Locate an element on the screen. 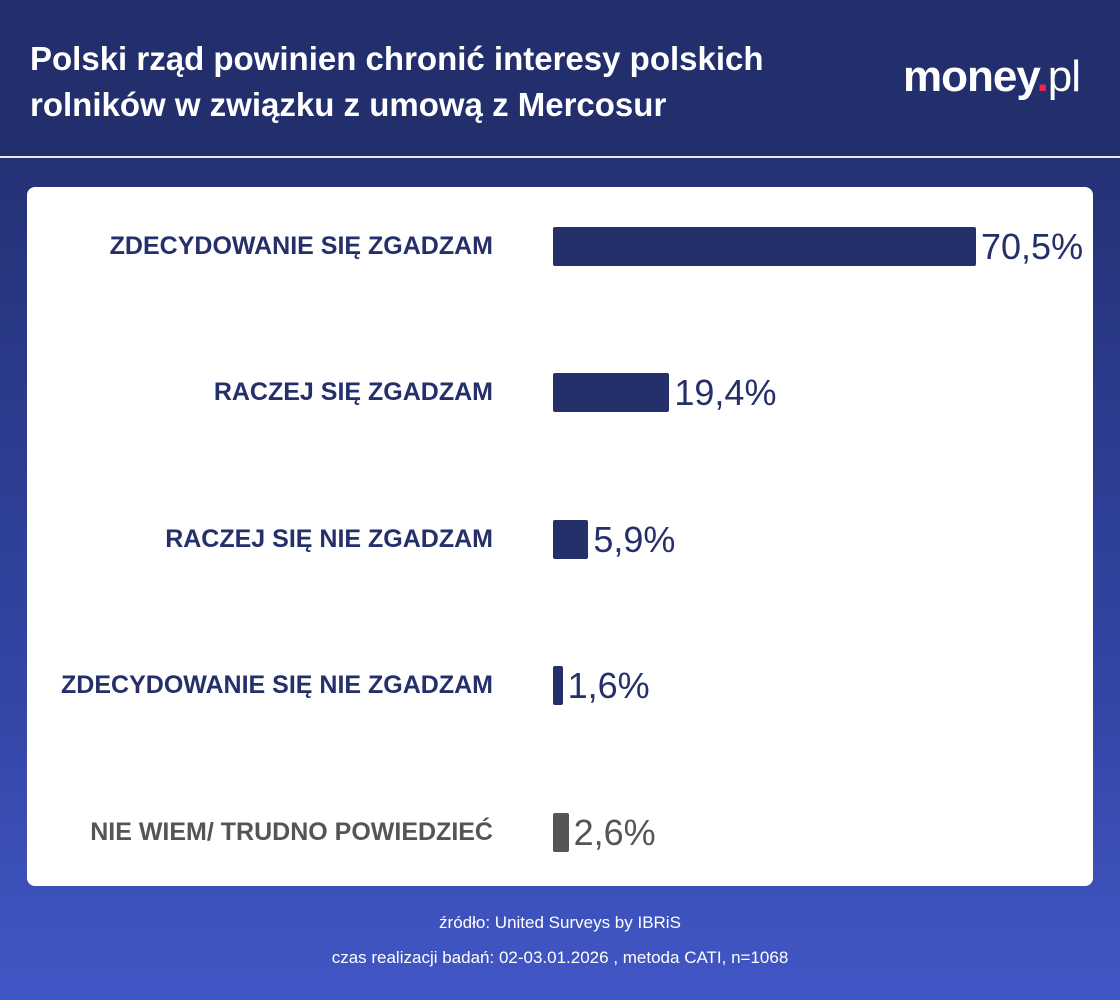  category-label: RACZEJ SIĘ ZGADZAM is located at coordinates (353, 392).